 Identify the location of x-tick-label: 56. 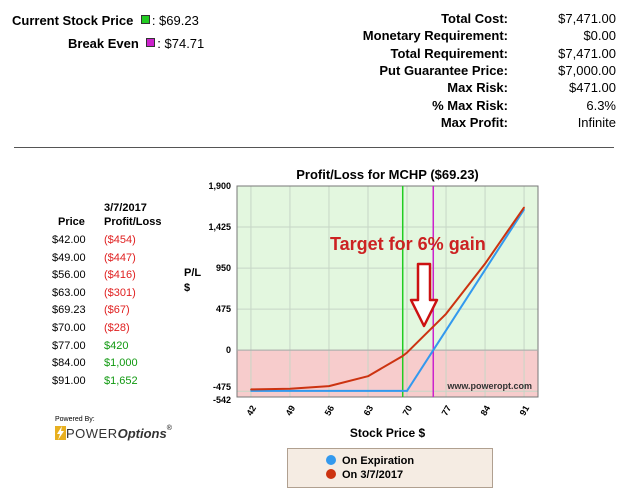
(330, 411).